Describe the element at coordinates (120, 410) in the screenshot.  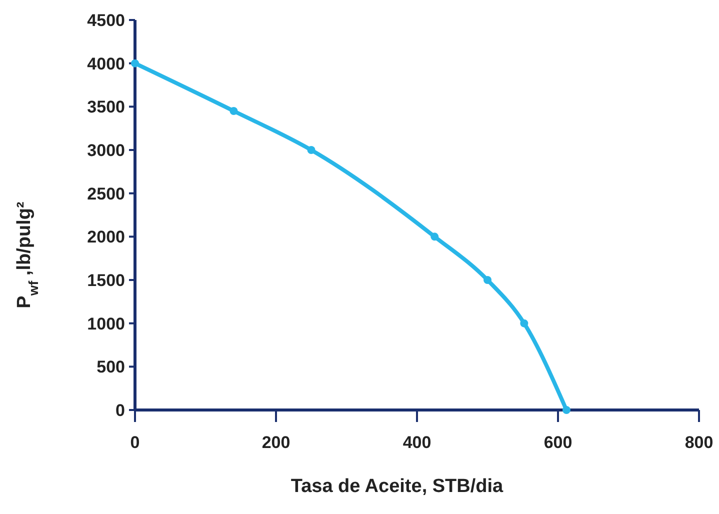
I see `y-tick-label: 0` at that location.